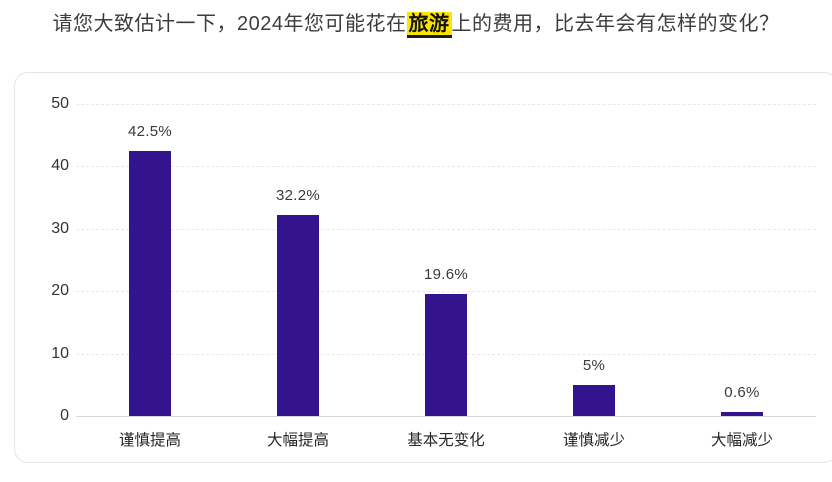  Describe the element at coordinates (446, 416) in the screenshot. I see `x-axis-line` at that location.